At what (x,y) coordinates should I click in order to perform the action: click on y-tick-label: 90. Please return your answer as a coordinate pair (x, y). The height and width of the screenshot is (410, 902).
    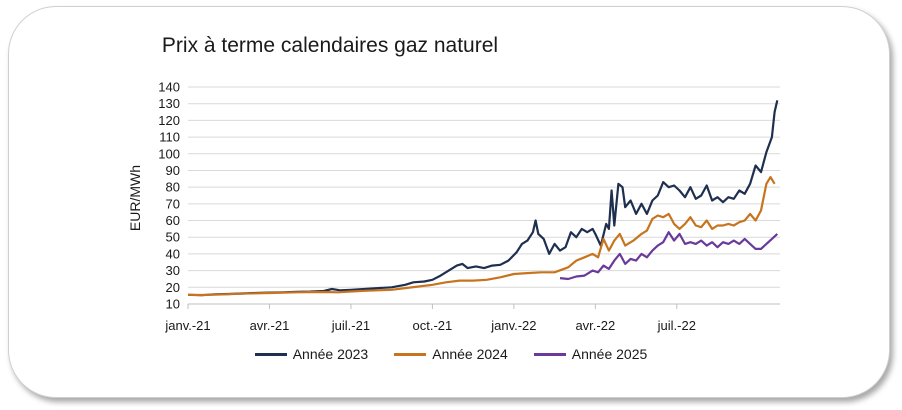
    Looking at the image, I should click on (173, 170).